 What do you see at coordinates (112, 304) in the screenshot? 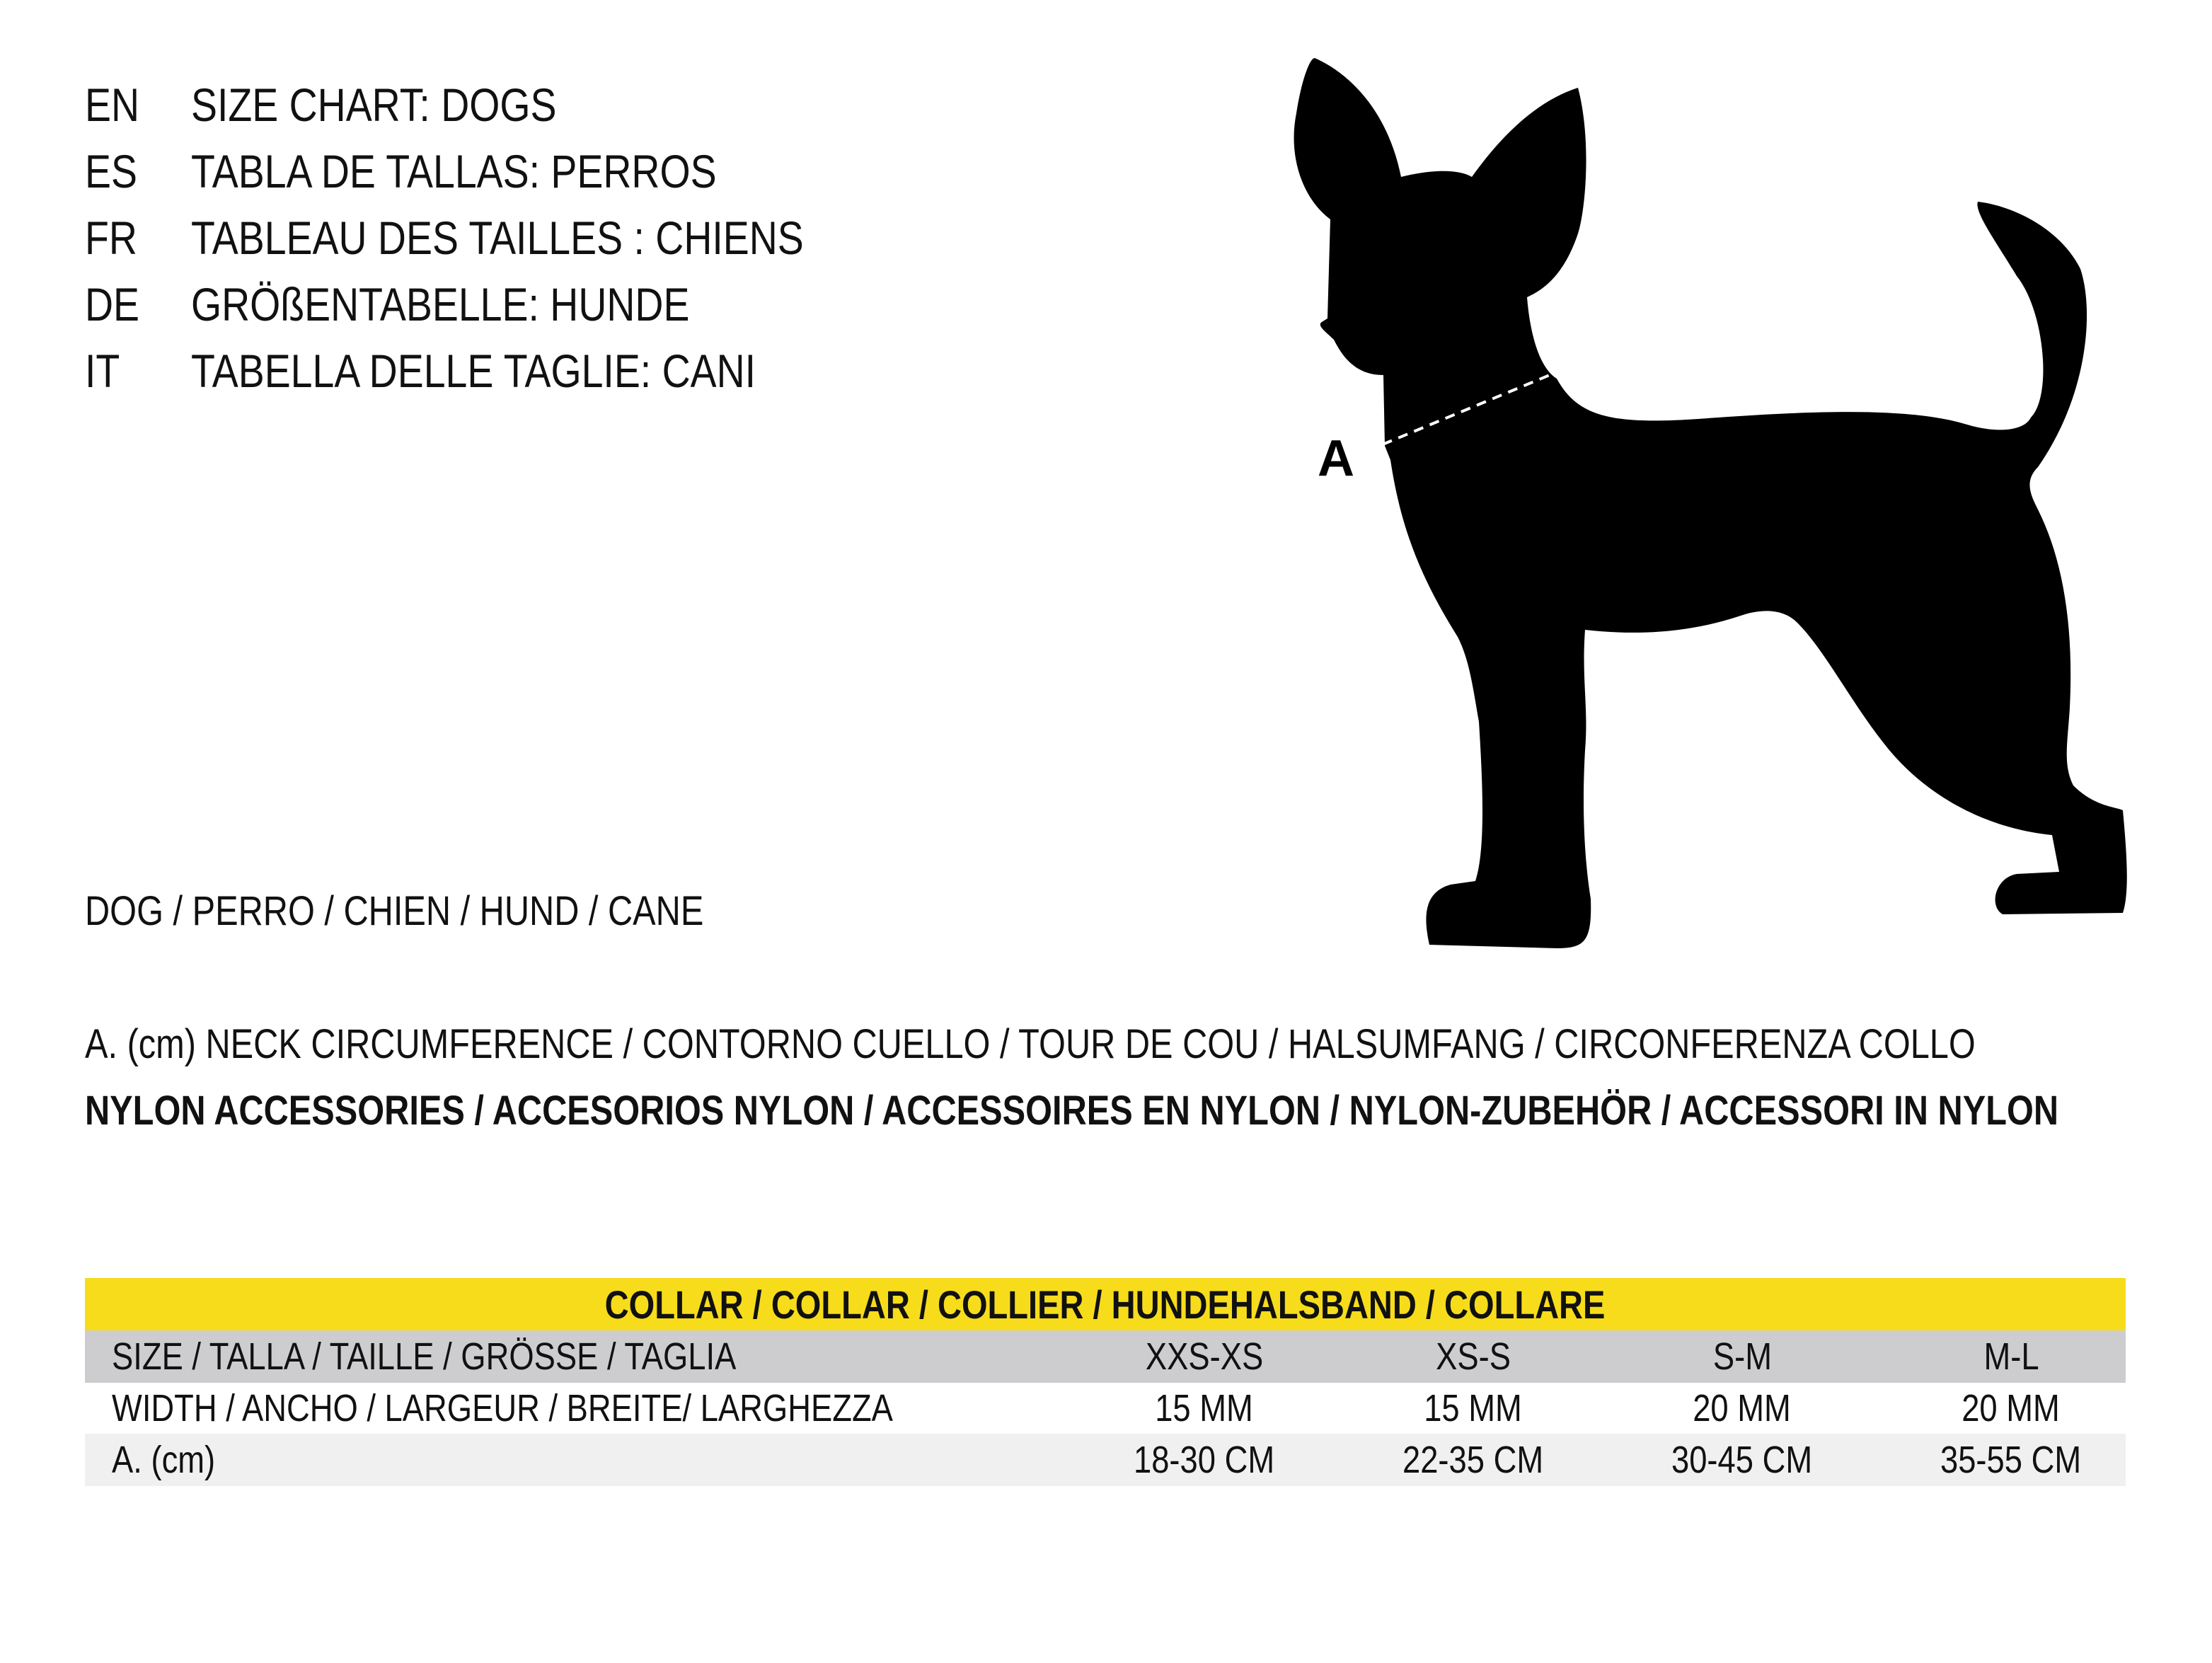
I see `lang-code-de: DE` at bounding box center [112, 304].